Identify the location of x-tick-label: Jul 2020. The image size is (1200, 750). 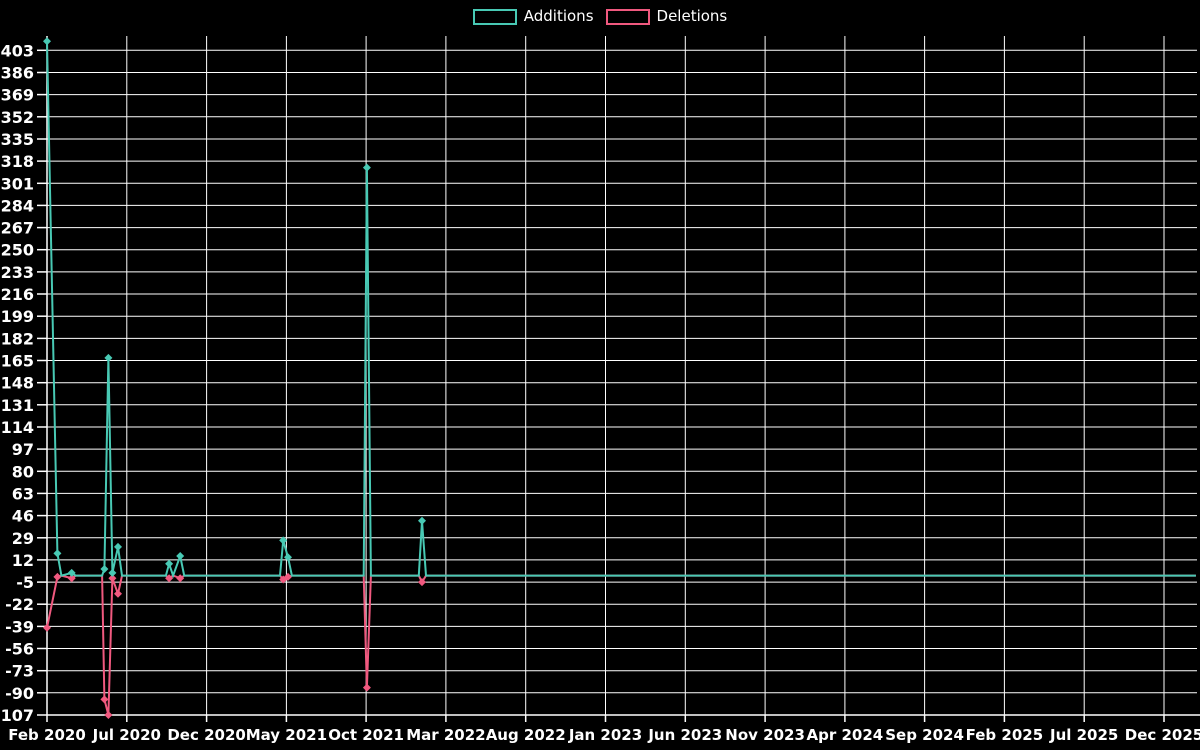
(126, 735).